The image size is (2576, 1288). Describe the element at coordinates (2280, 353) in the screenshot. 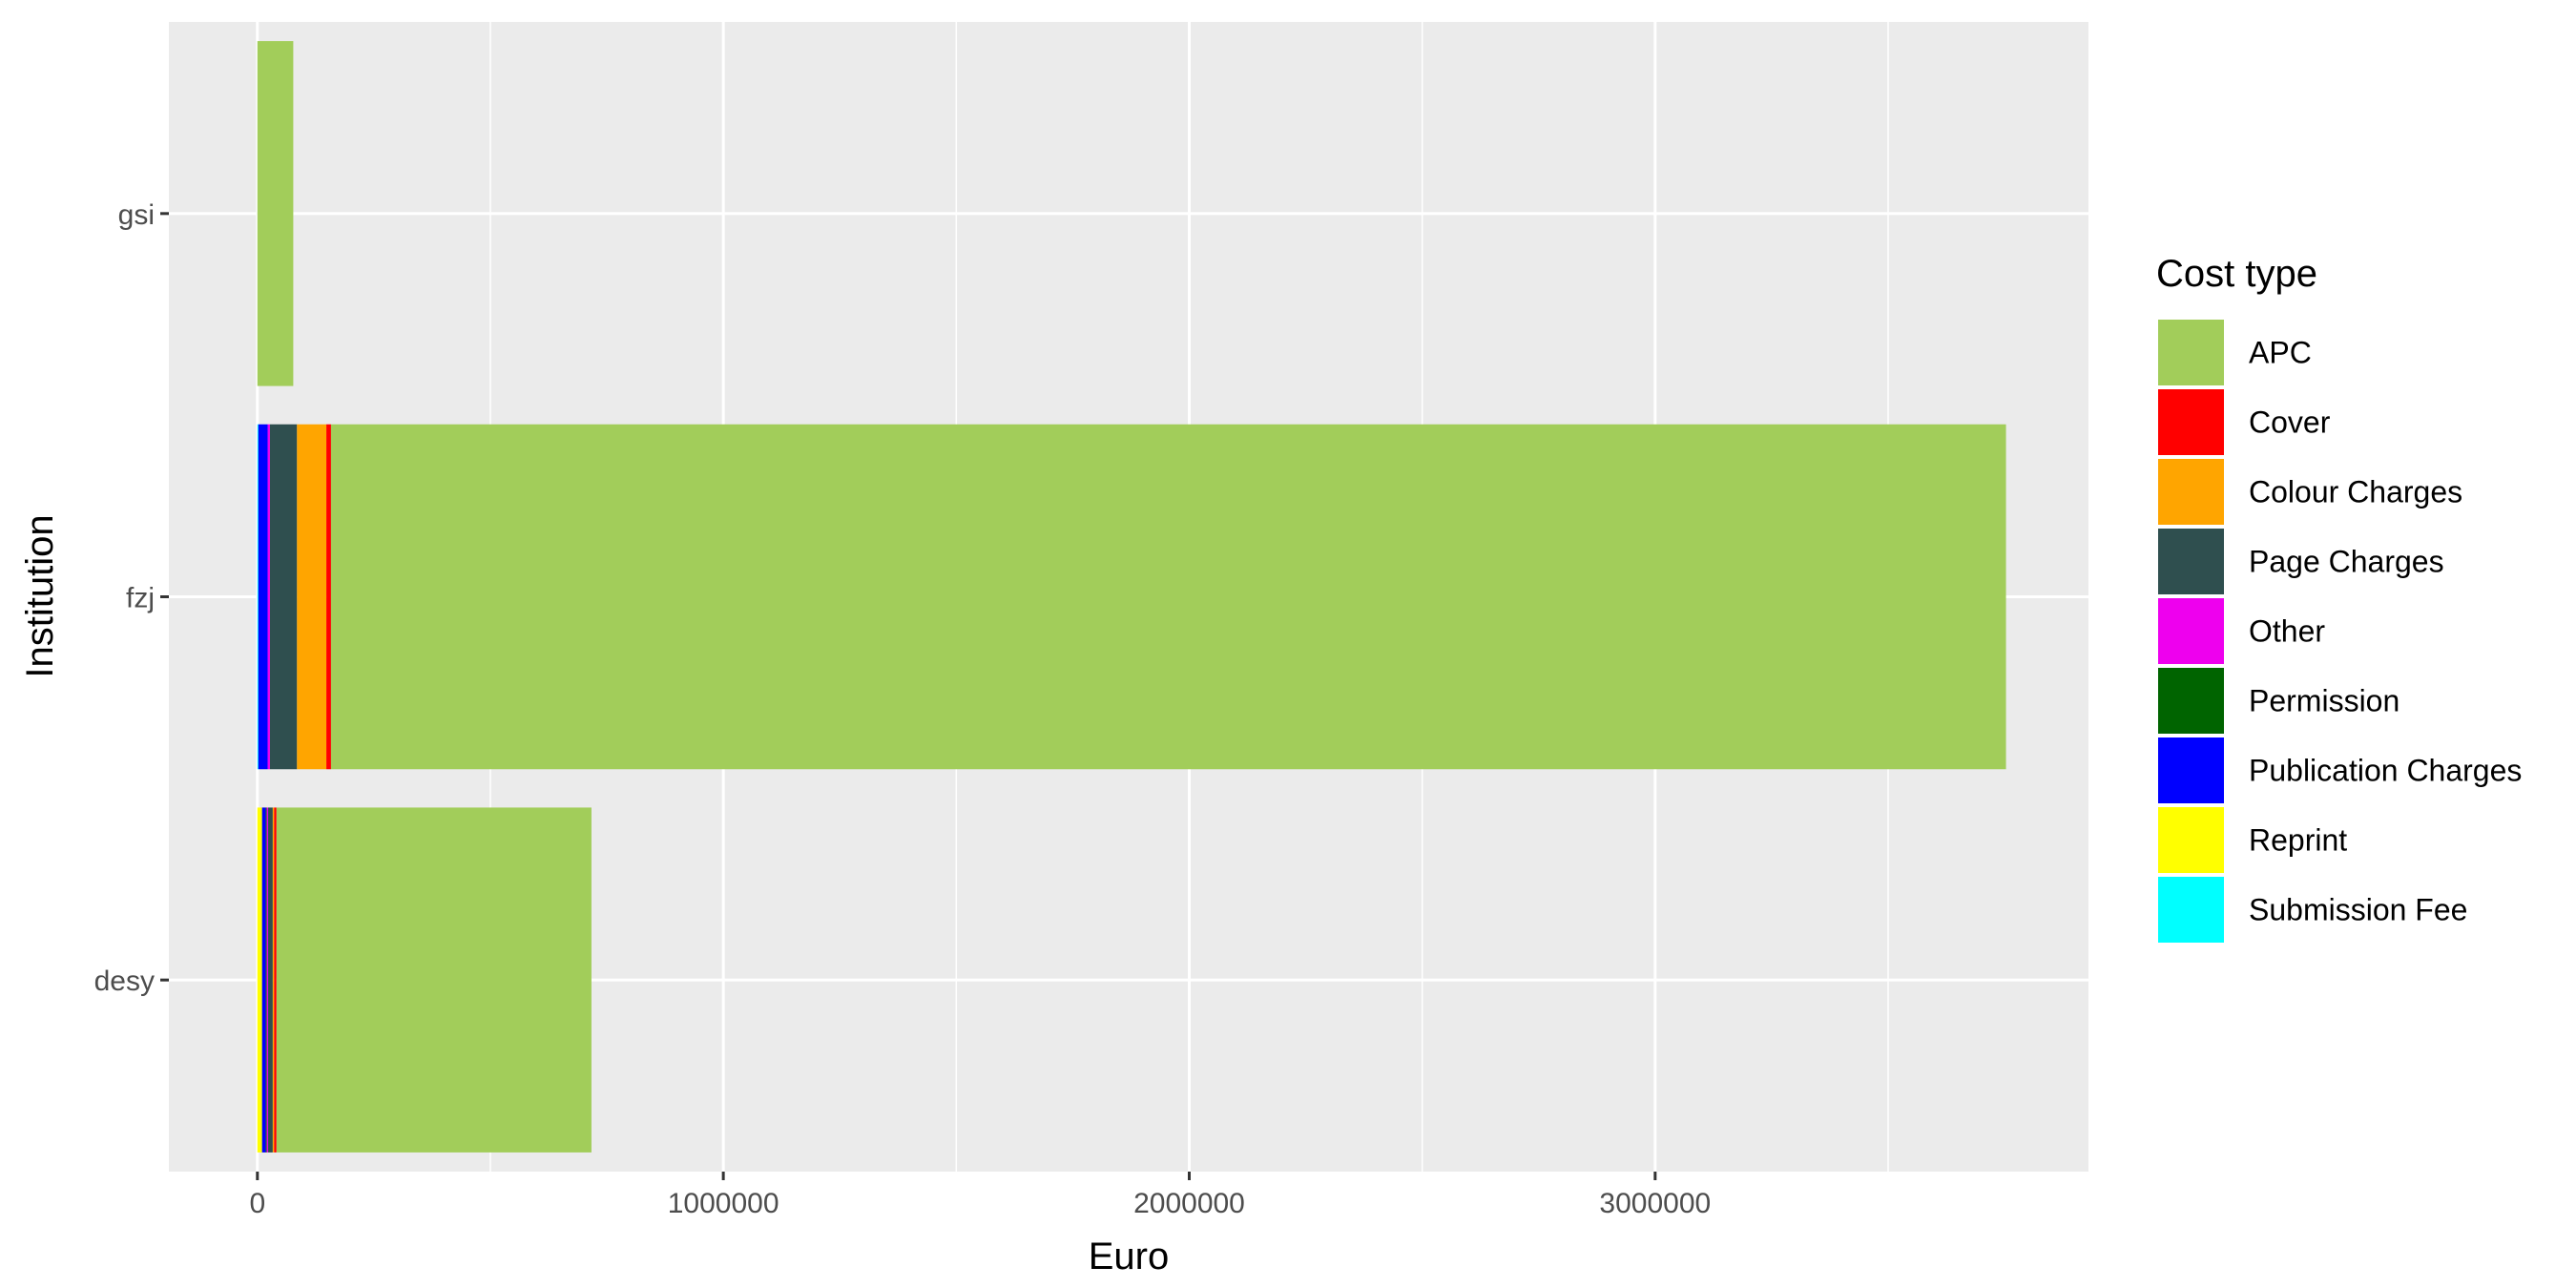

I see `legend-label-apc: APC` at that location.